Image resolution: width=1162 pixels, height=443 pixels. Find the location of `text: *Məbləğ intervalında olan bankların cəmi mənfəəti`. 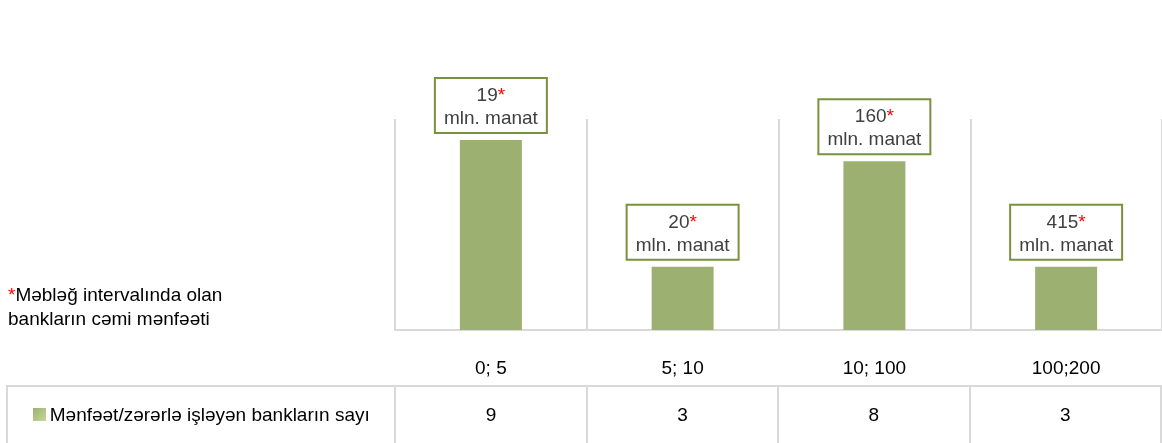

text: *Məbləğ intervalında olan bankların cəmi mənfəəti is located at coordinates (116, 307).